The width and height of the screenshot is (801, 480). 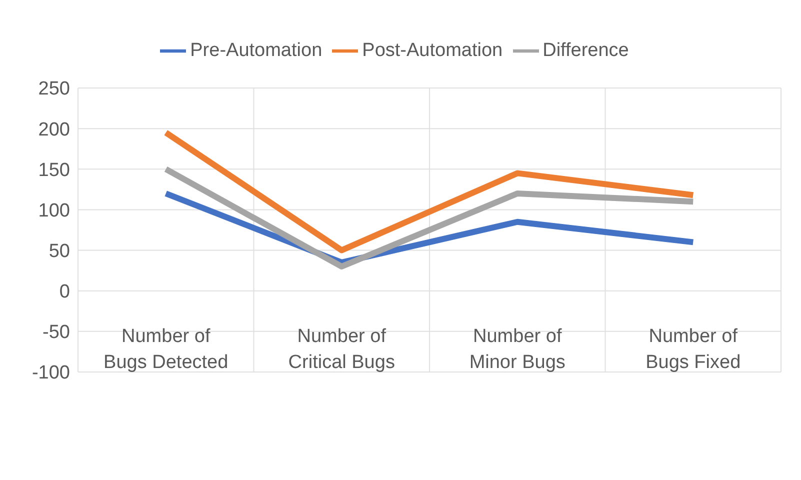 I want to click on x-tick-label: Number of Critical Bugs, so click(x=341, y=349).